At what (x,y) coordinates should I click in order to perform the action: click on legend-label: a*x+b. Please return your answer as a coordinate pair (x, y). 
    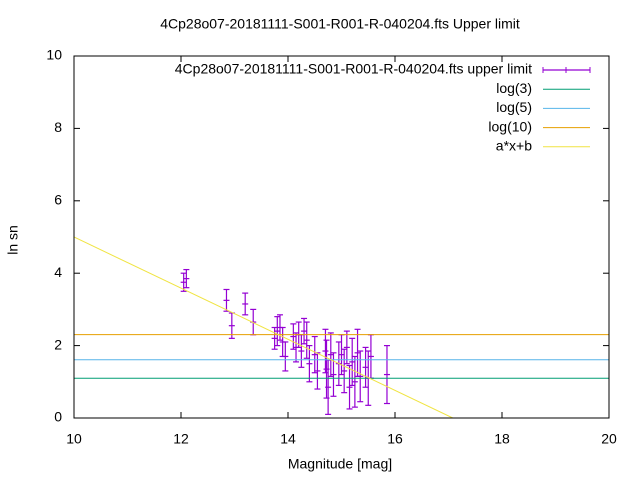
    Looking at the image, I should click on (514, 146).